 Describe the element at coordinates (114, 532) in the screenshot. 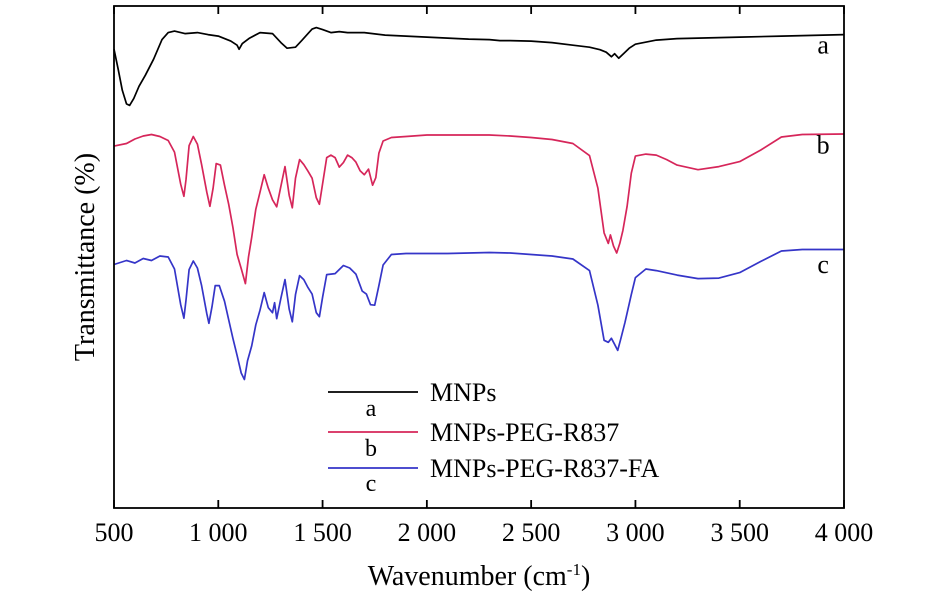

I see `x-tick-label: 500` at that location.